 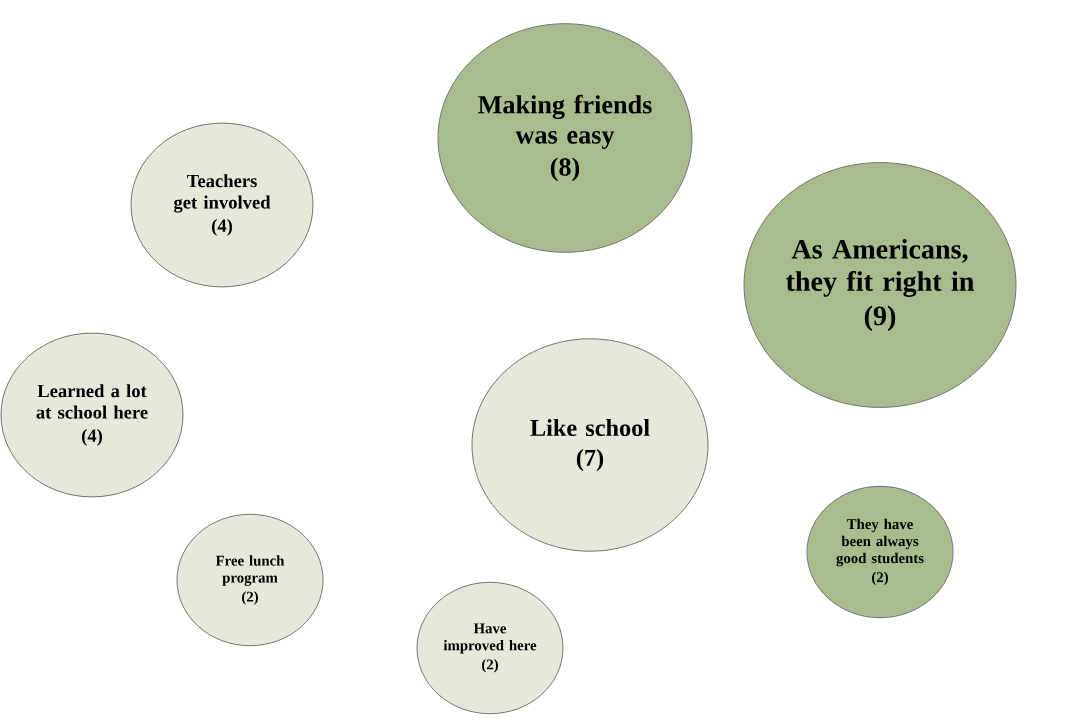 I want to click on category-label: Like school, so click(x=590, y=428).